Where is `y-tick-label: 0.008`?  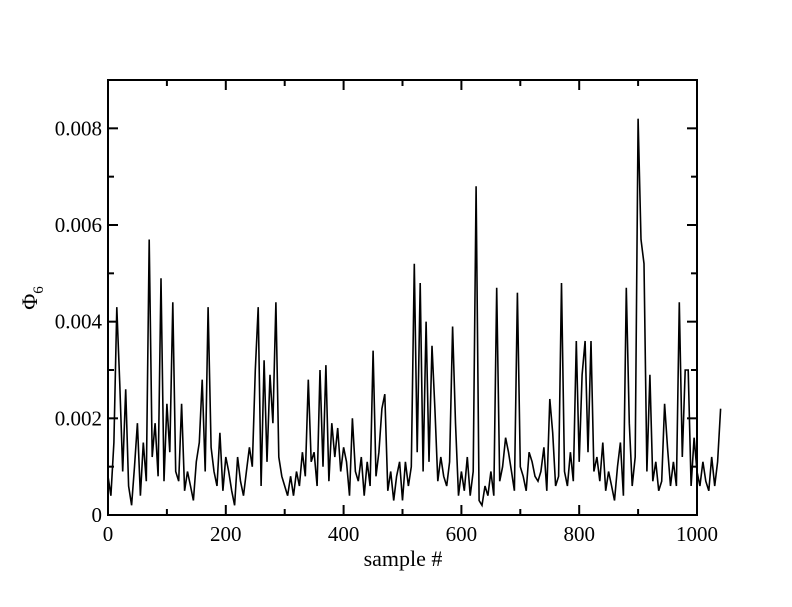
y-tick-label: 0.008 is located at coordinates (78, 128).